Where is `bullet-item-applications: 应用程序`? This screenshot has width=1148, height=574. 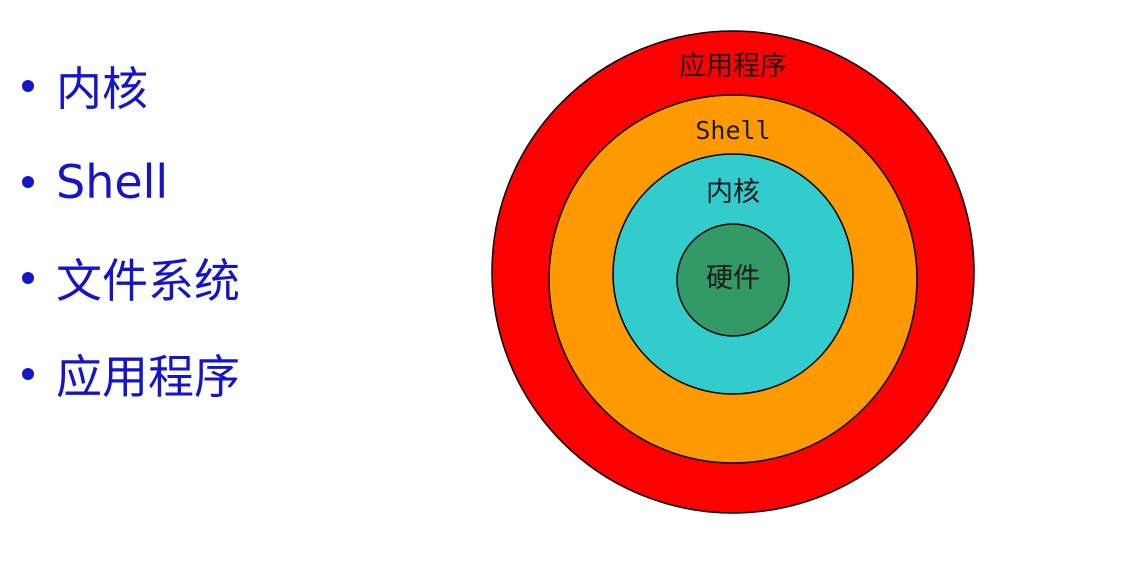
bullet-item-applications: 应用程序 is located at coordinates (131, 374).